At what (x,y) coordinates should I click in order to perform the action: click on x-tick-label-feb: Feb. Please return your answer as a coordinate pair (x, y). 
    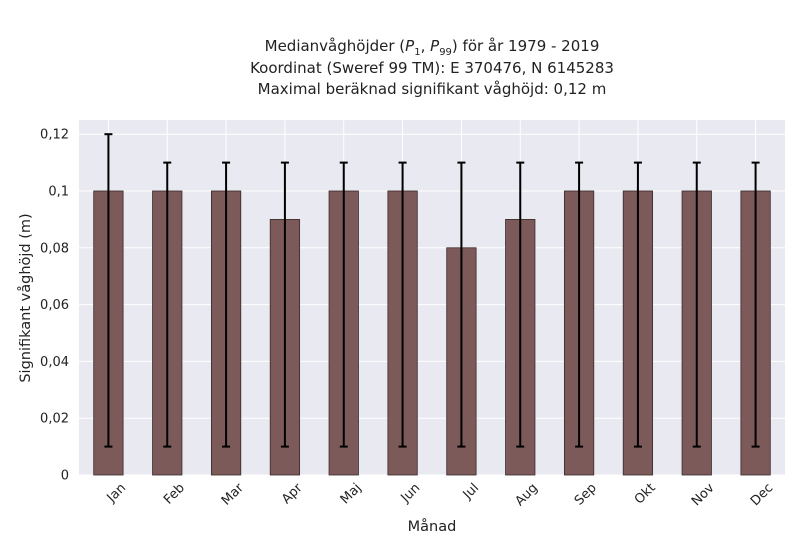
    Looking at the image, I should click on (174, 494).